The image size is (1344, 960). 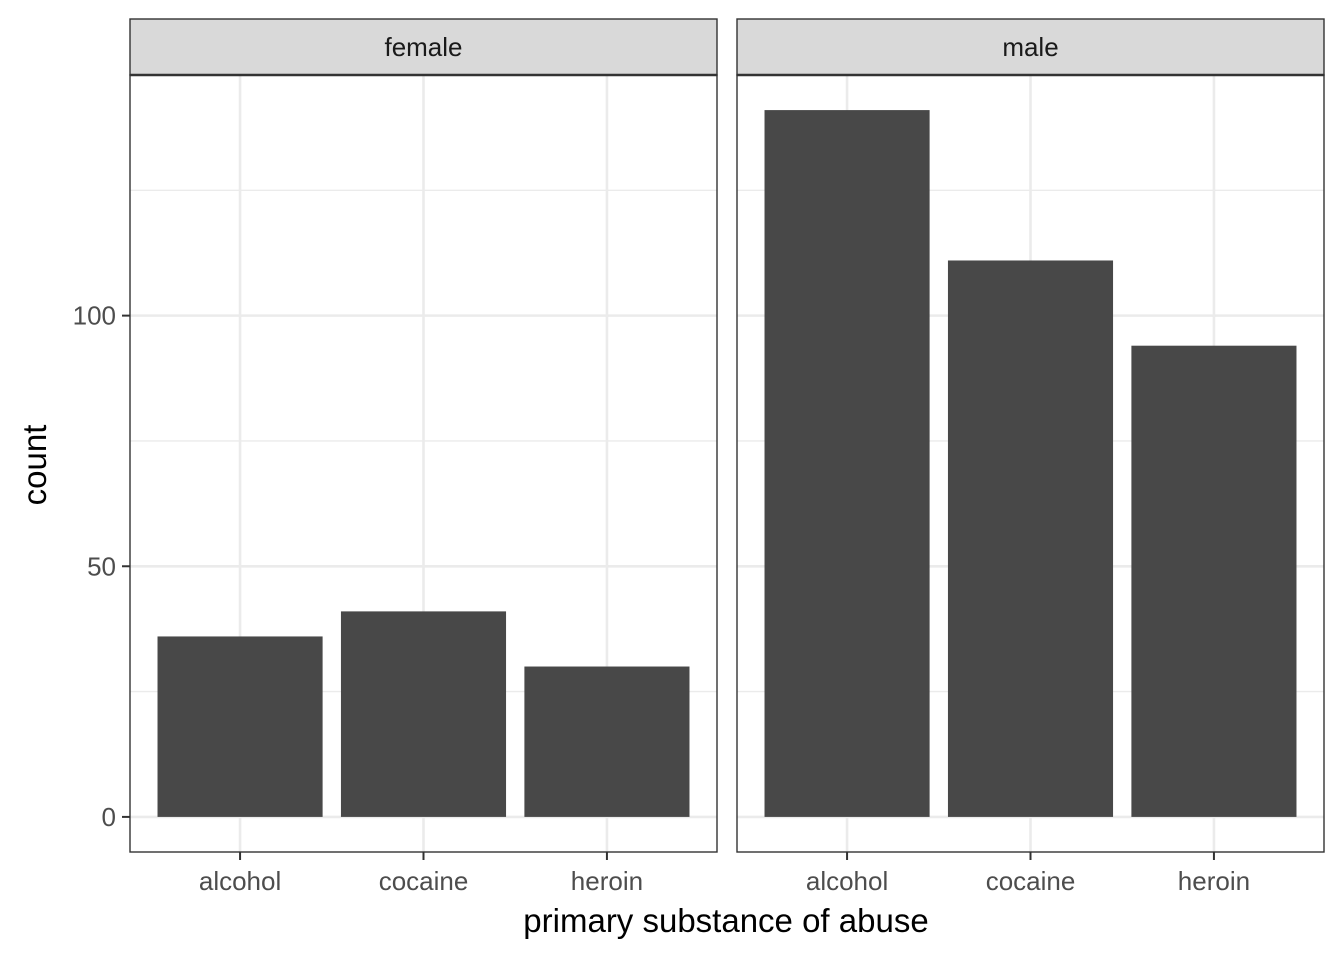 I want to click on y-tick-label: 50, so click(x=101, y=566).